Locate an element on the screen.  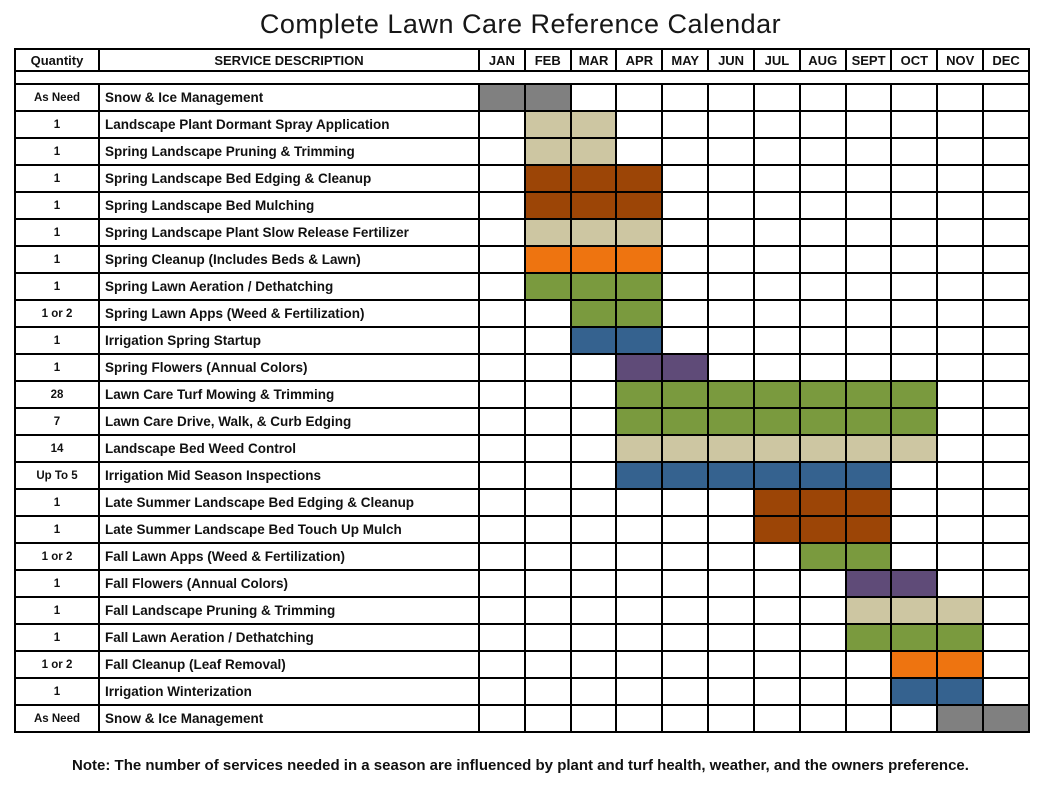
service-description: Irrigation Winterization is located at coordinates (289, 691).